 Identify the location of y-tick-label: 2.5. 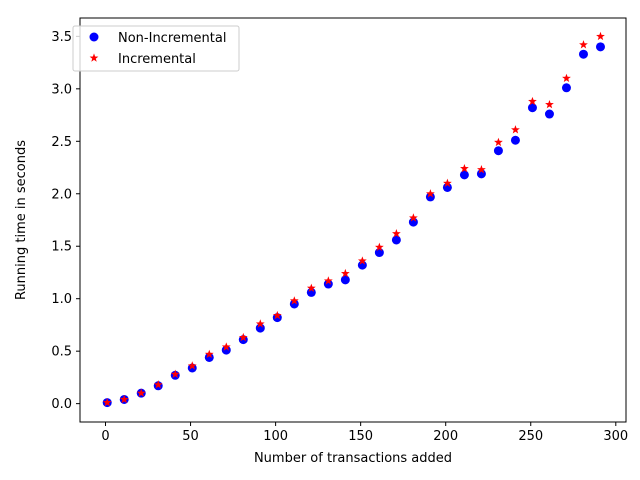
(61, 142).